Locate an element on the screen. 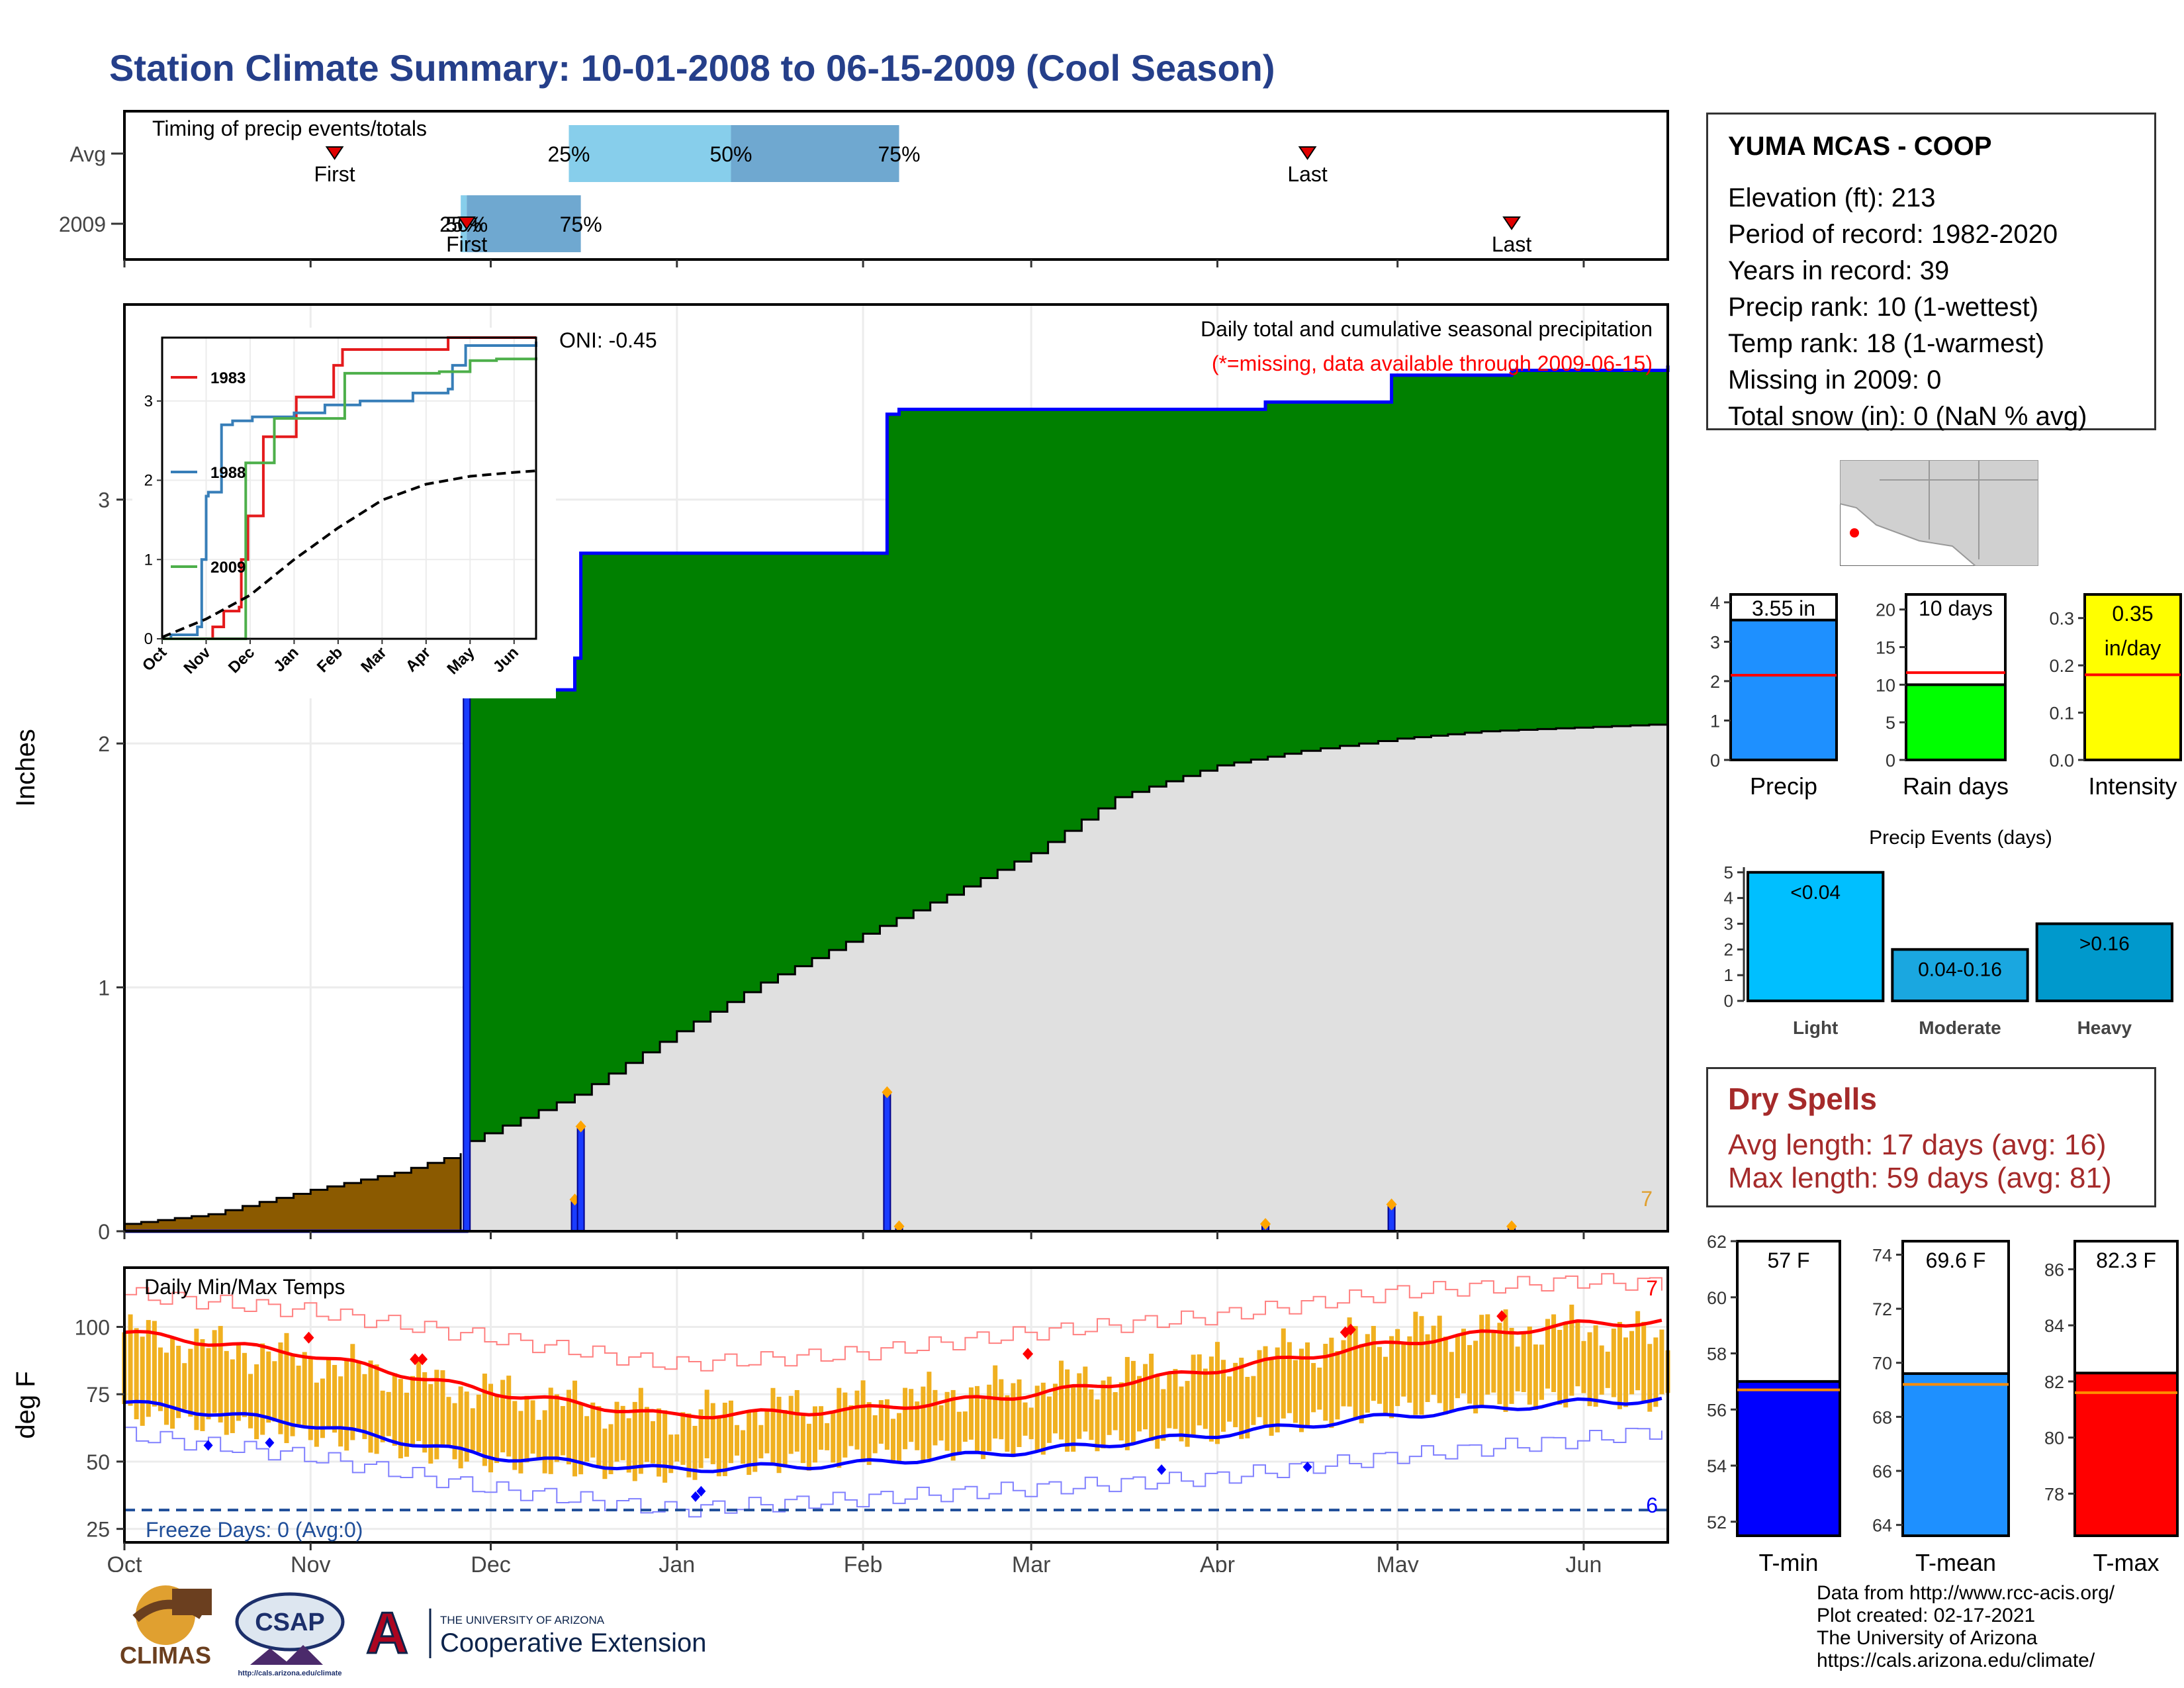 The height and width of the screenshot is (1688, 2184). climas-logo: CLIMAS is located at coordinates (166, 1627).